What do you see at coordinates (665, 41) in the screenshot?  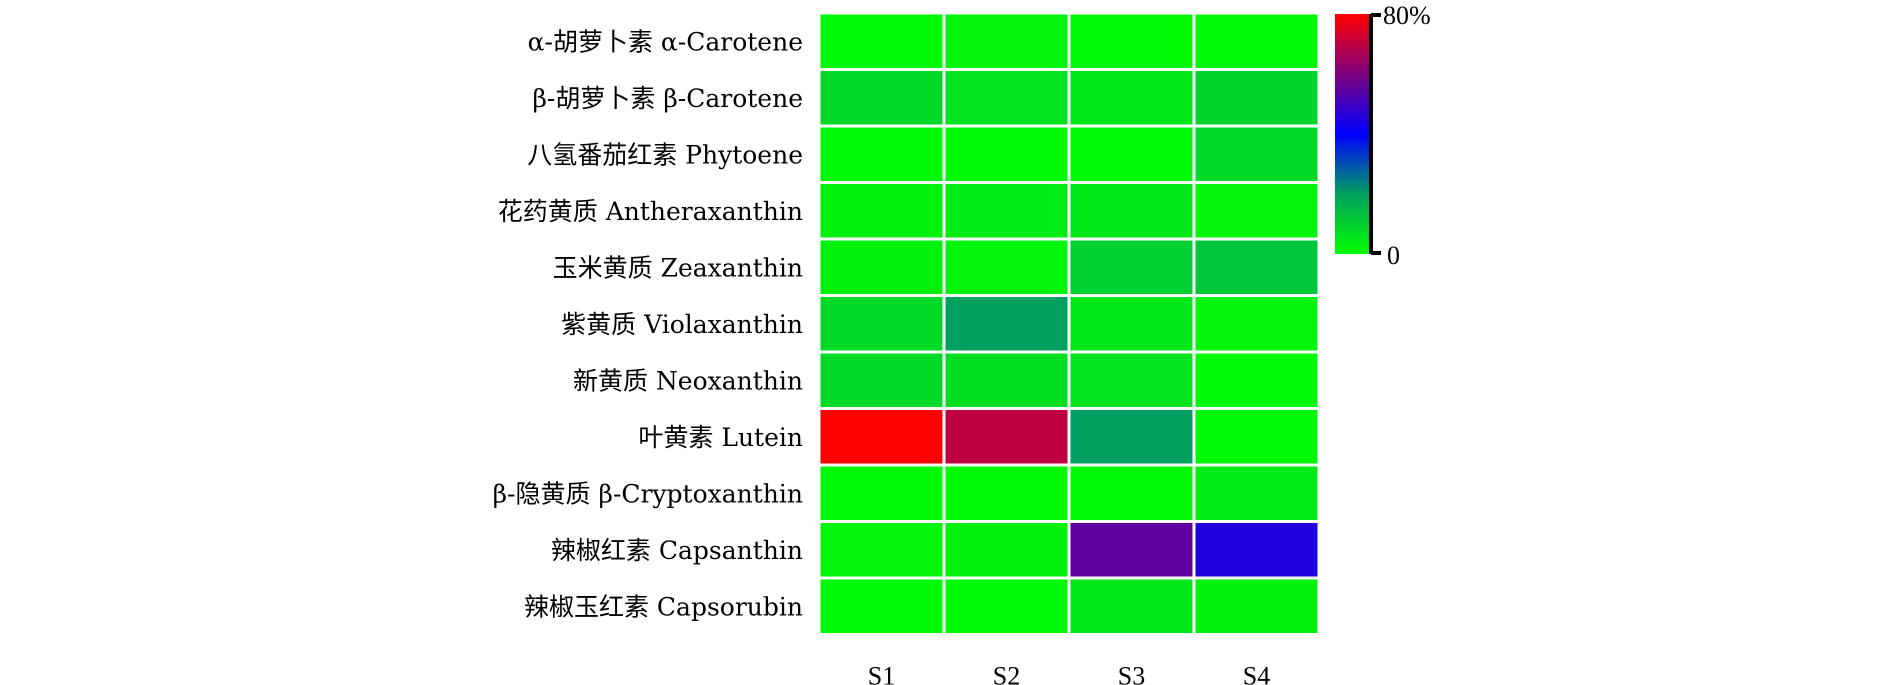 I see `row-label: α-胡萝卜素 α-Carotene` at bounding box center [665, 41].